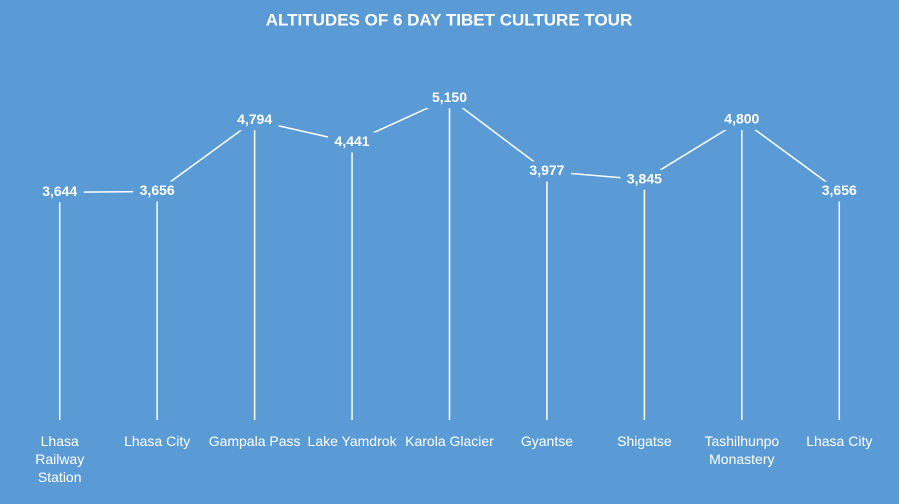 This screenshot has height=504, width=899. I want to click on data-label: 5,150, so click(449, 97).